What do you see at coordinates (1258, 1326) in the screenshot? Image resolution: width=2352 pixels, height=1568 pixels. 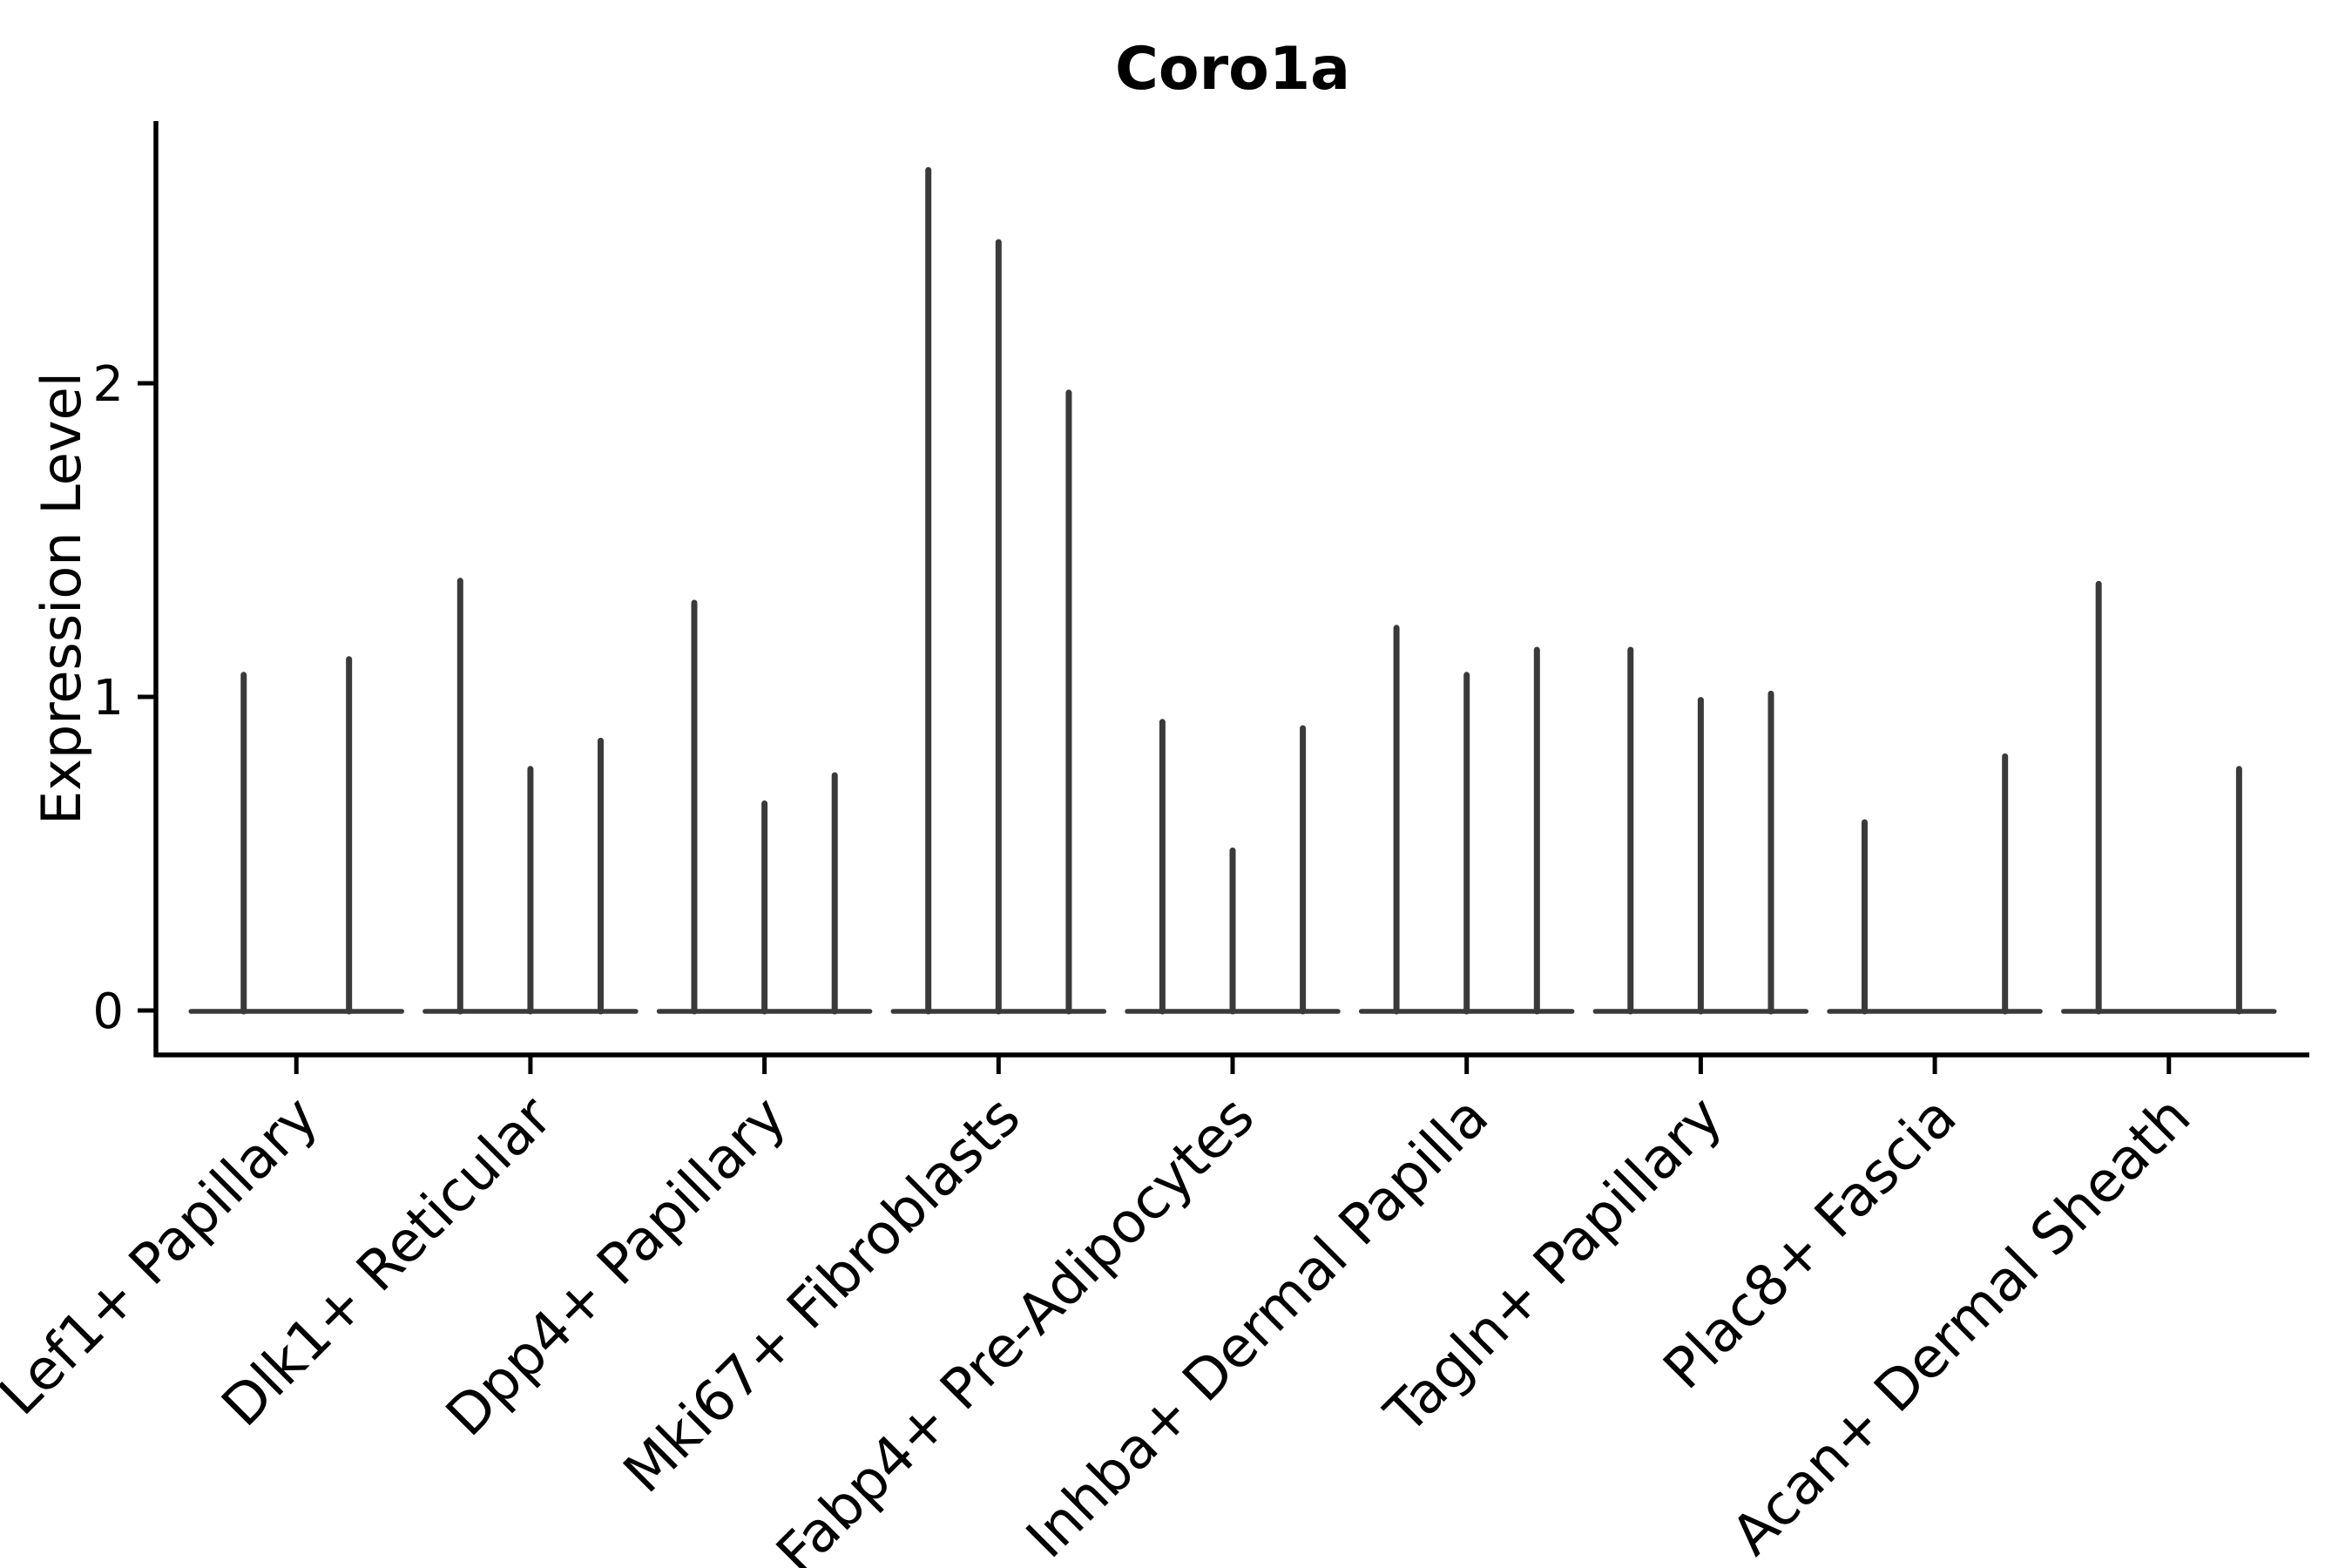 I see `x-category-label: Inhba+ Dermal Papilla` at bounding box center [1258, 1326].